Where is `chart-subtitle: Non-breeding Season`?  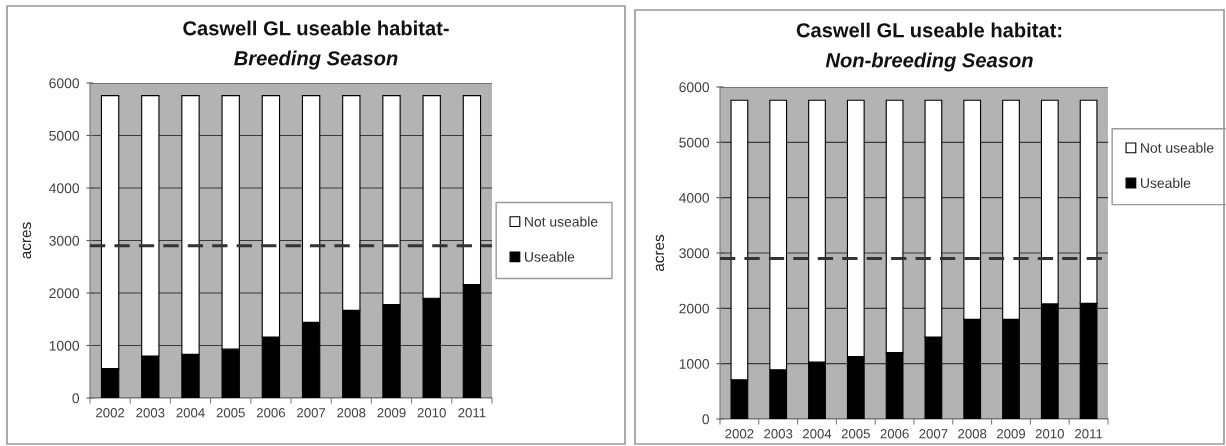
chart-subtitle: Non-breeding Season is located at coordinates (929, 62).